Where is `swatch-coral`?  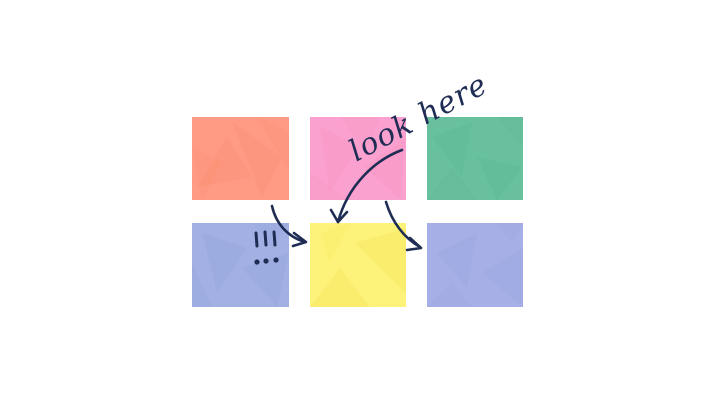
swatch-coral is located at coordinates (240, 158).